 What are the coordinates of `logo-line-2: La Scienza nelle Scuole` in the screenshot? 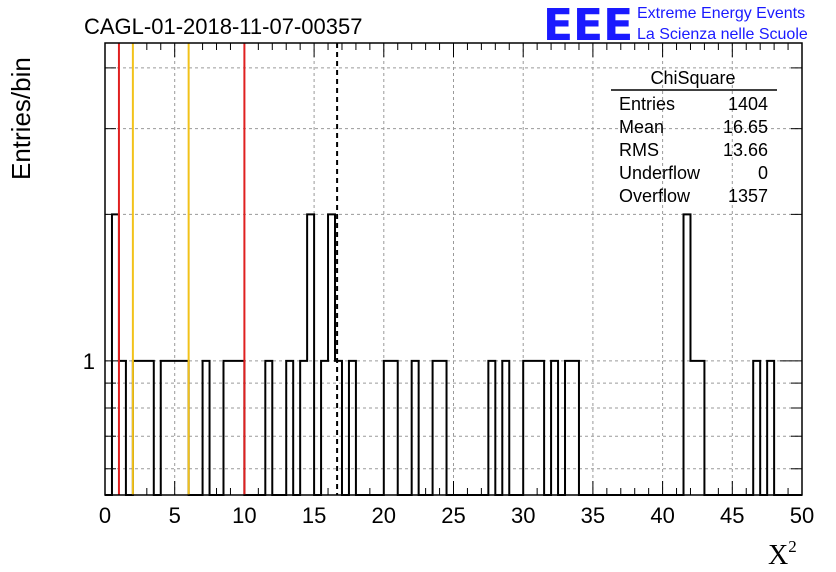 It's located at (722, 34).